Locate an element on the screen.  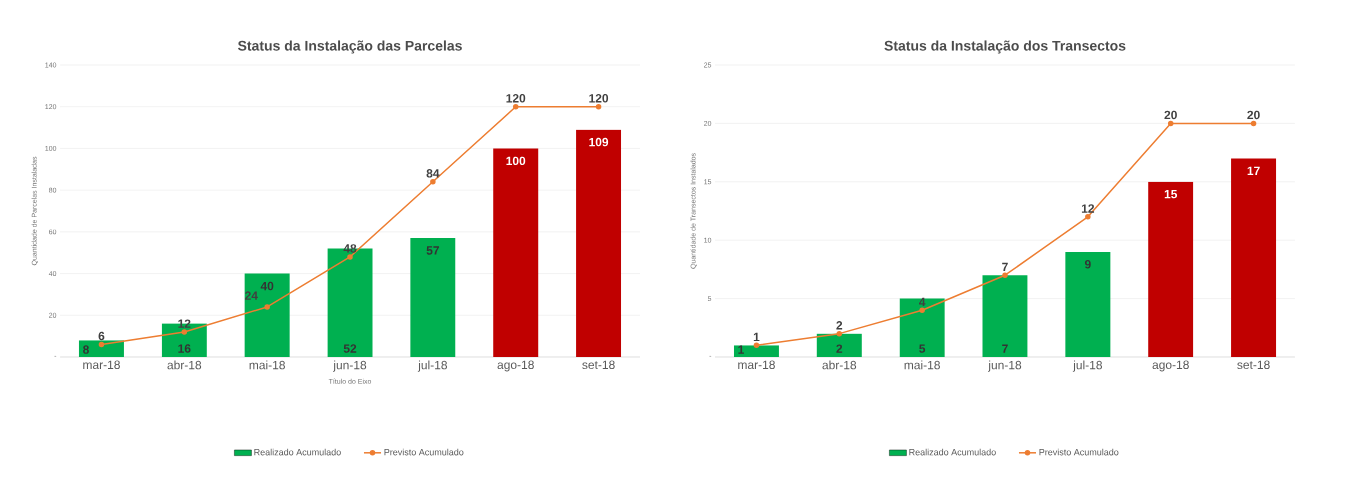
data-label: 8 is located at coordinates (86, 349).